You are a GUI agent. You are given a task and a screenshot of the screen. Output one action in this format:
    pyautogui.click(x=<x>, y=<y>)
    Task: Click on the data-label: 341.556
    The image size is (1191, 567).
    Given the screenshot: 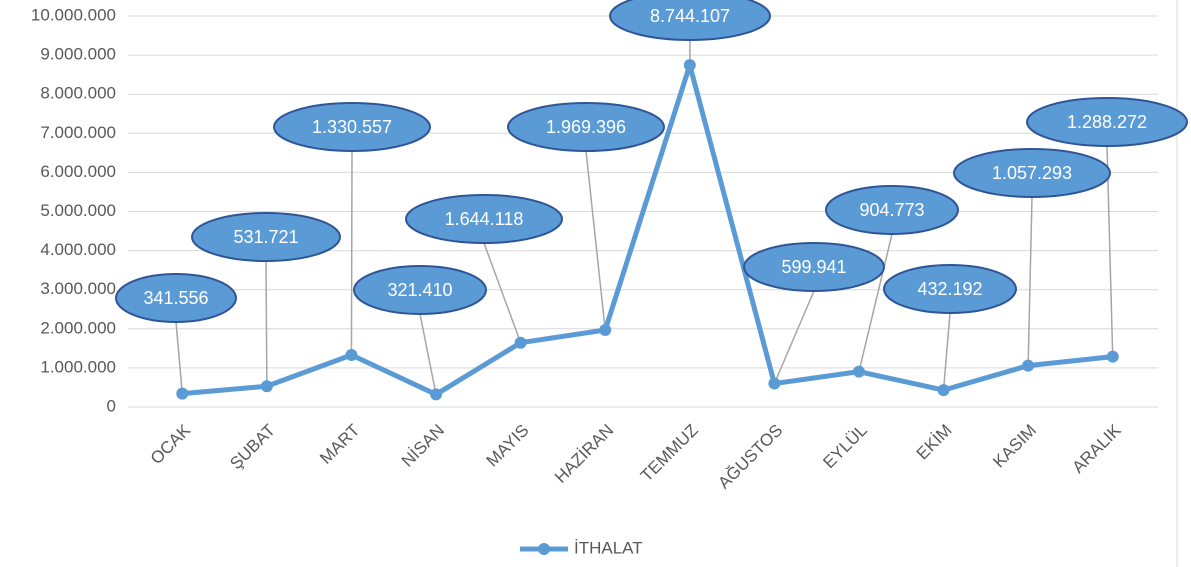 What is the action you would take?
    pyautogui.click(x=175, y=298)
    